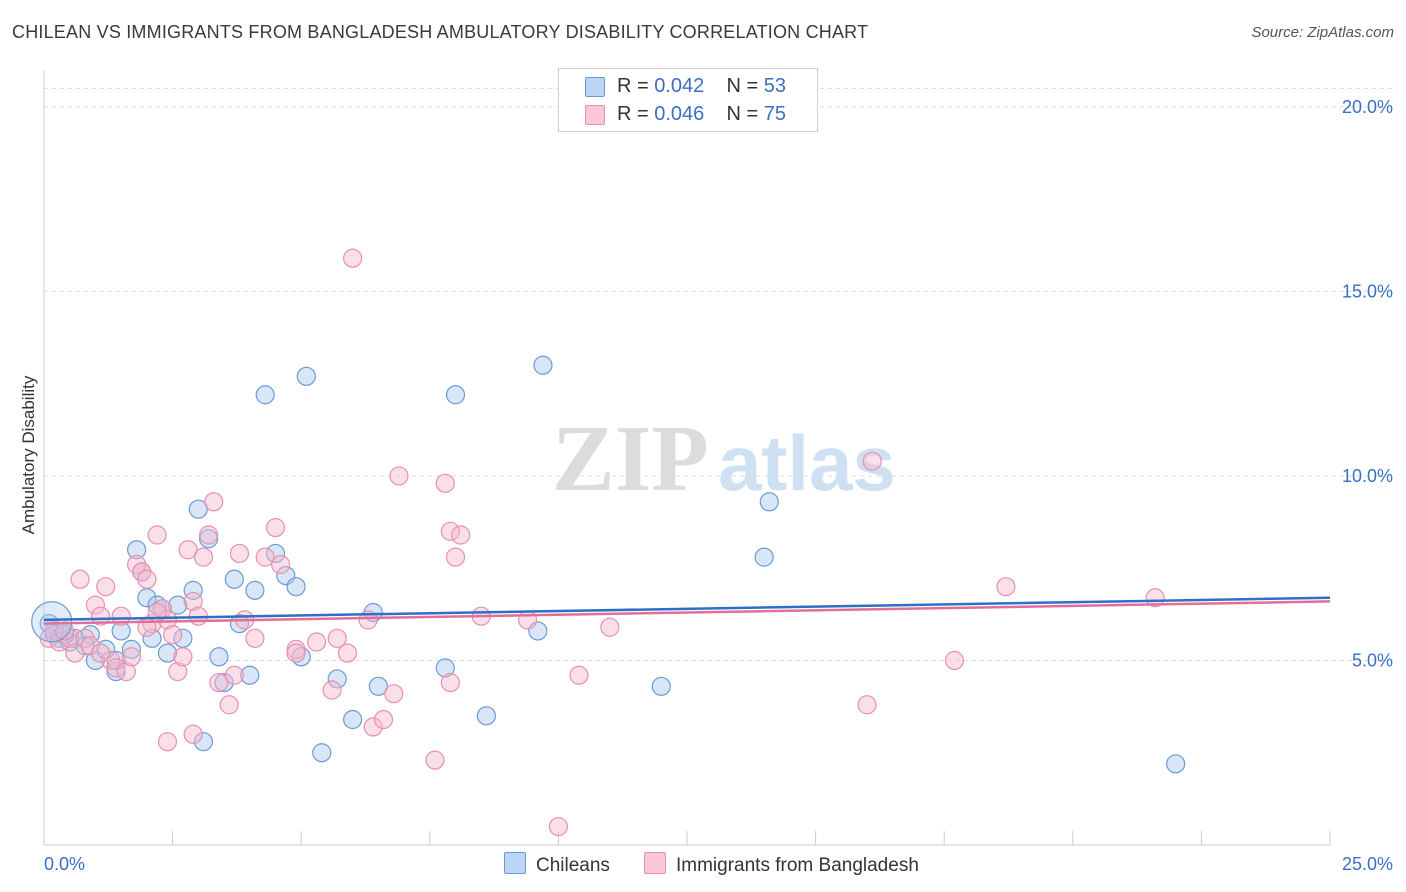 Image resolution: width=1406 pixels, height=892 pixels. I want to click on bottom-legend-swatch-bangladesh, so click(655, 863).